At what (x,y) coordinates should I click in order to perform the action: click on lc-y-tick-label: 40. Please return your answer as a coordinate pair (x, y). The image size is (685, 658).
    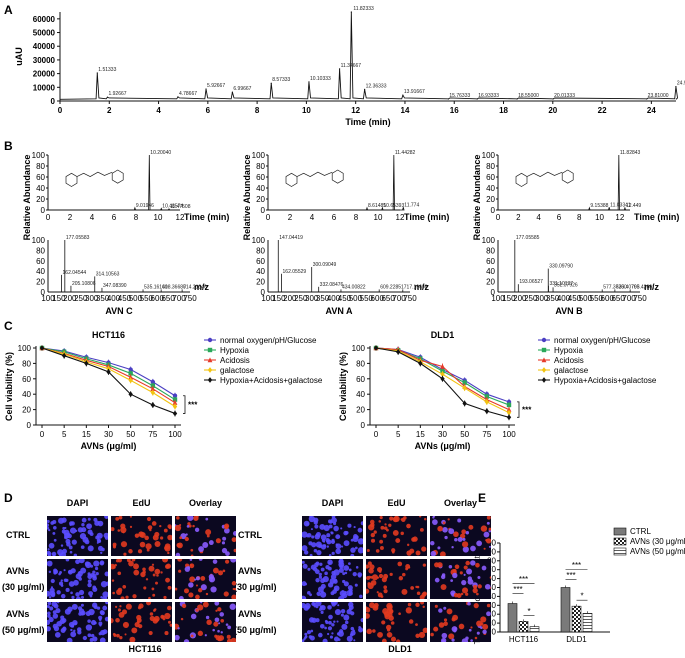
    Looking at the image, I should click on (490, 188).